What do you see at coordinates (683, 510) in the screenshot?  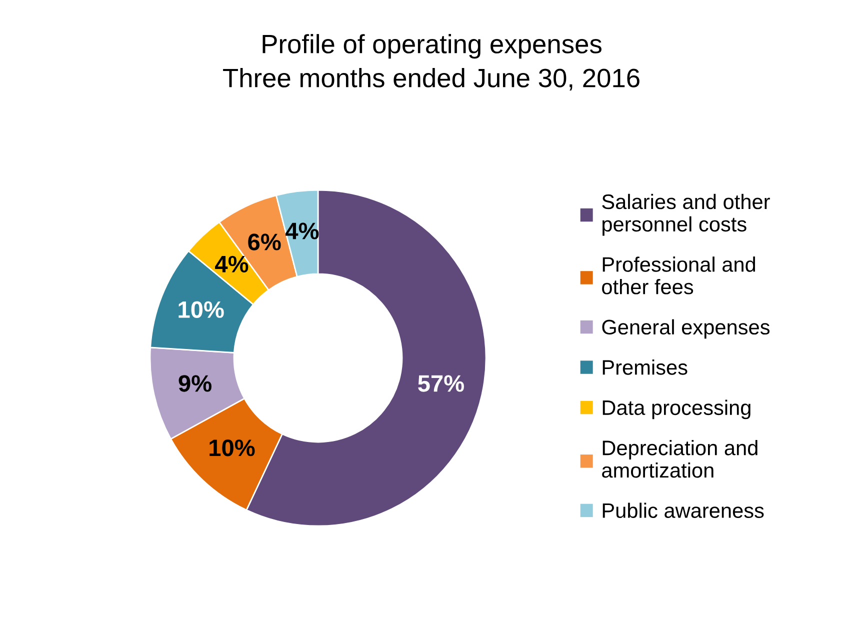 I see `legend-label: Public awareness` at bounding box center [683, 510].